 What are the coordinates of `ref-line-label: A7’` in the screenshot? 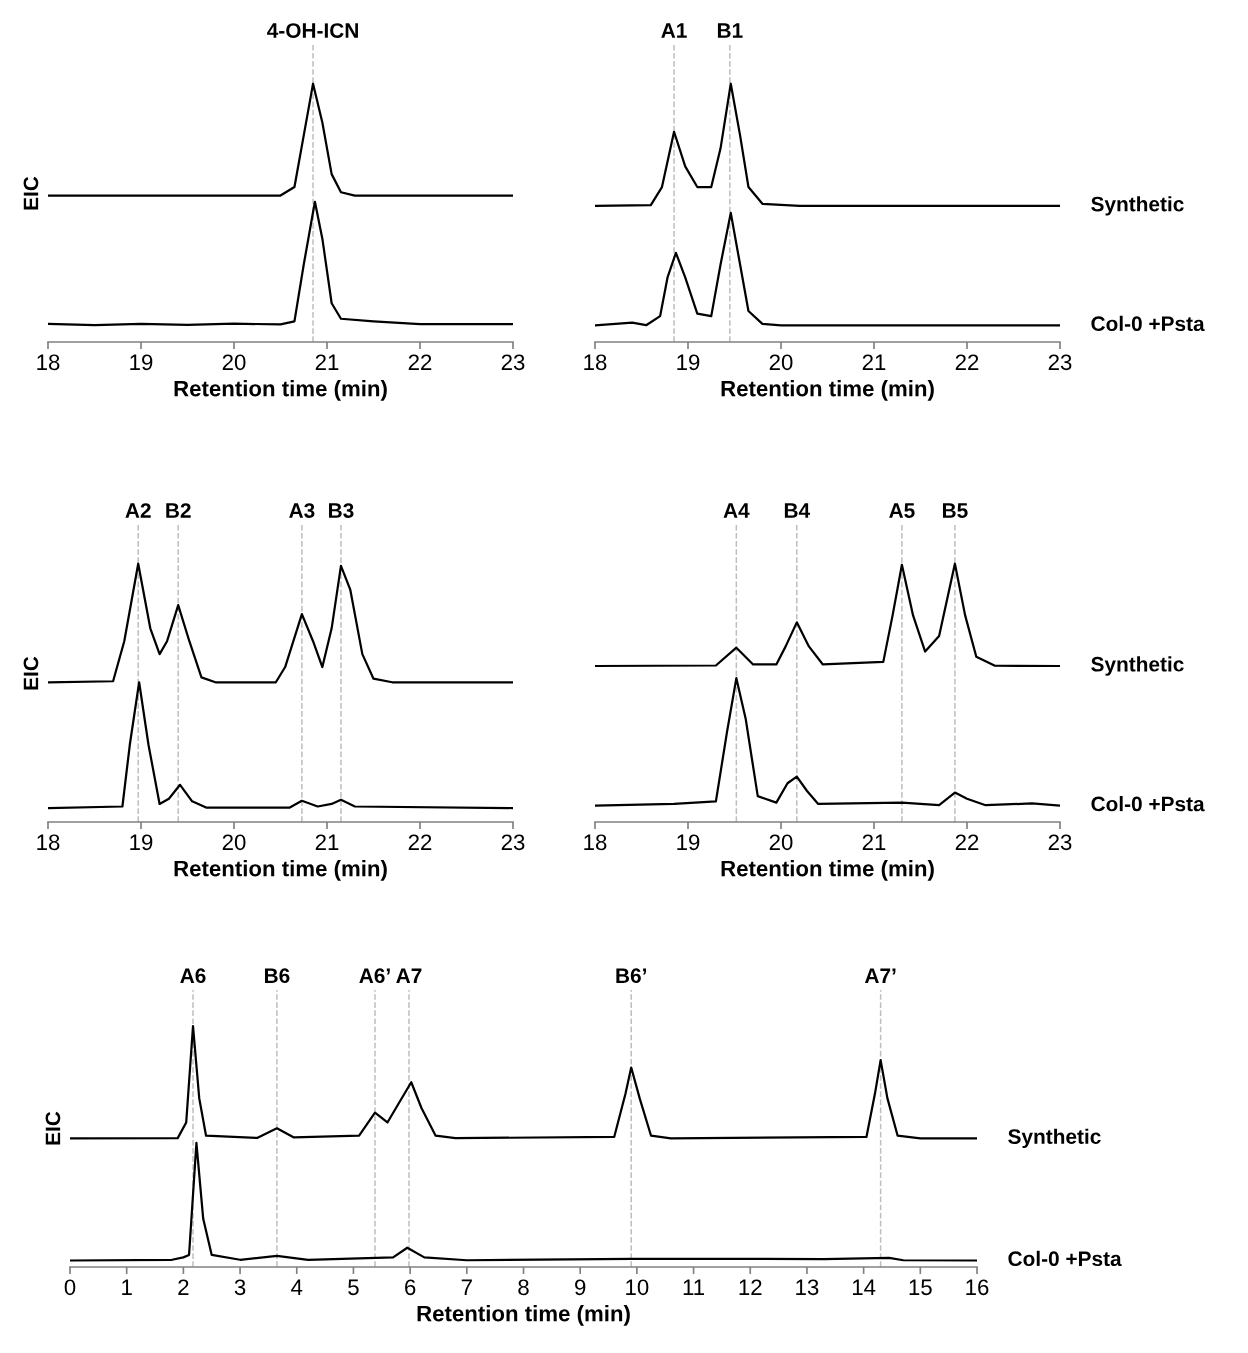 It's located at (880, 975).